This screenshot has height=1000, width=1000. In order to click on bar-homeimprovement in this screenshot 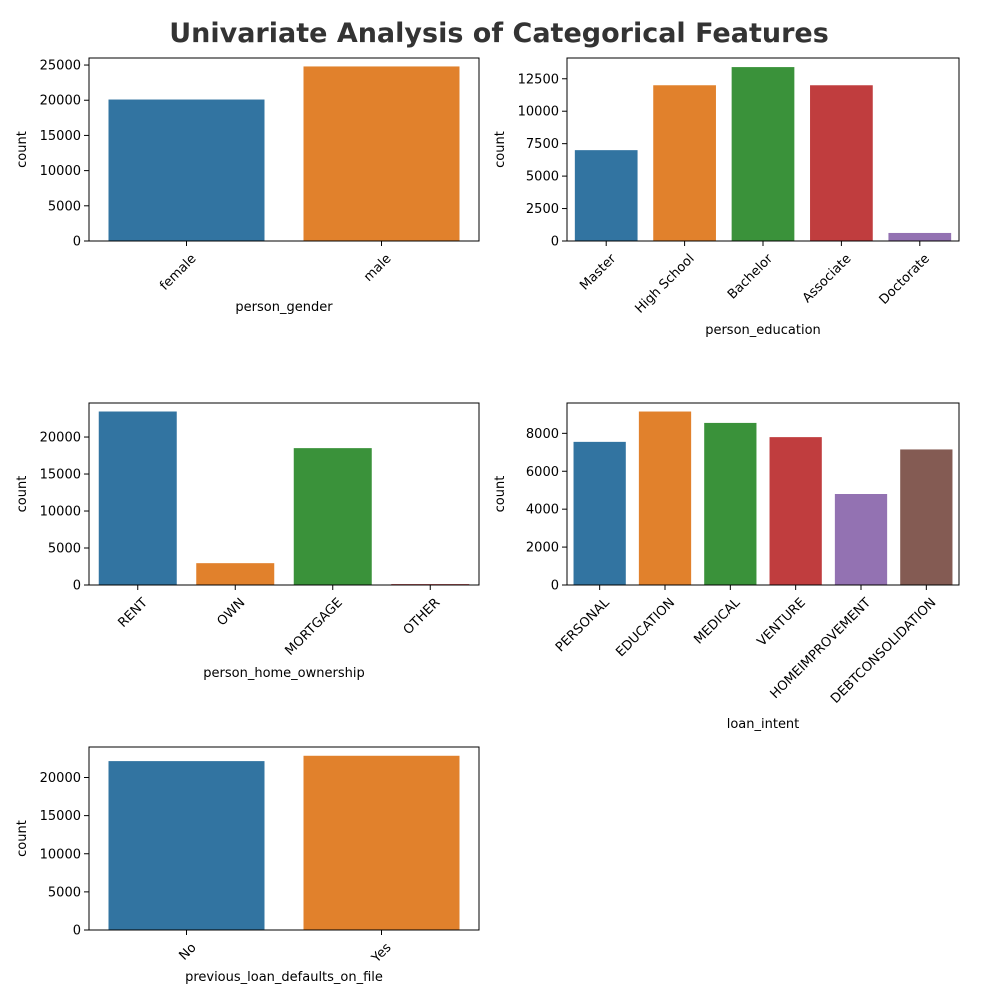, I will do `click(861, 539)`.